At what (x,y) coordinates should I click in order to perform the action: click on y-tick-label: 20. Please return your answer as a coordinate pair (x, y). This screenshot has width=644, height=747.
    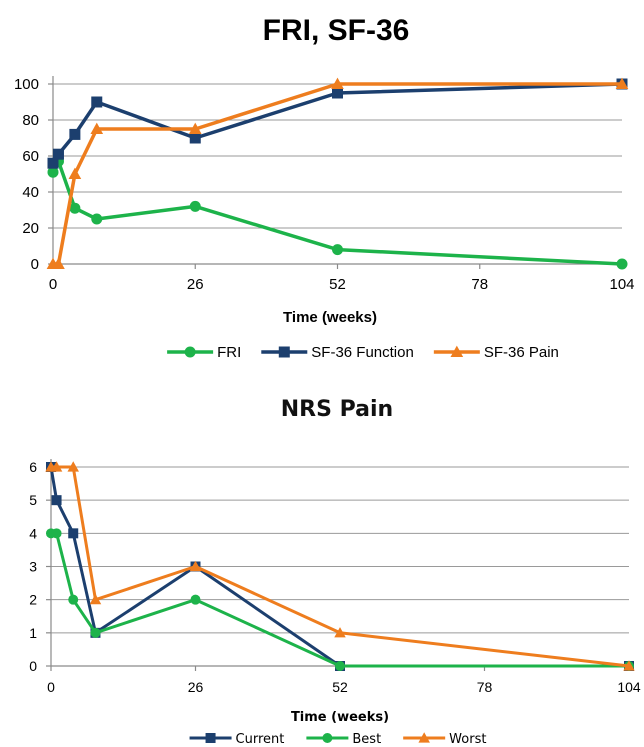
    Looking at the image, I should click on (30, 228).